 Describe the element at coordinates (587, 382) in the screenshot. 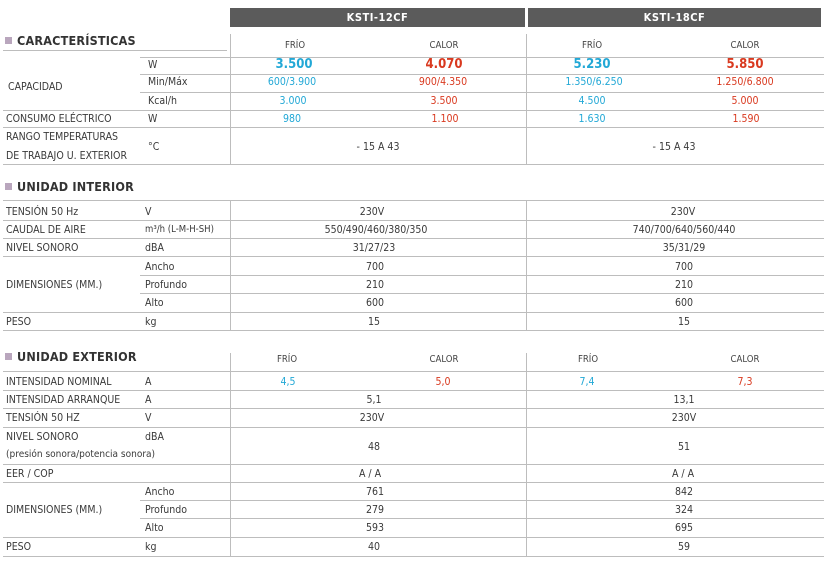

I see `value-intensidad: 7,4` at that location.